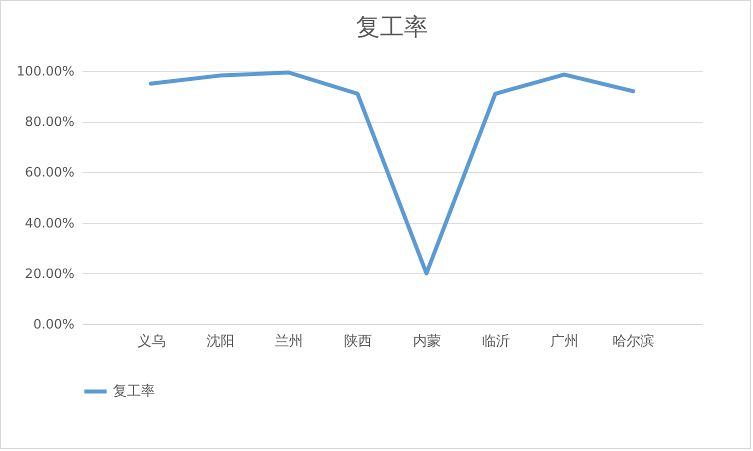 The width and height of the screenshot is (753, 451). What do you see at coordinates (496, 342) in the screenshot?
I see `x-tick-label: 临沂` at bounding box center [496, 342].